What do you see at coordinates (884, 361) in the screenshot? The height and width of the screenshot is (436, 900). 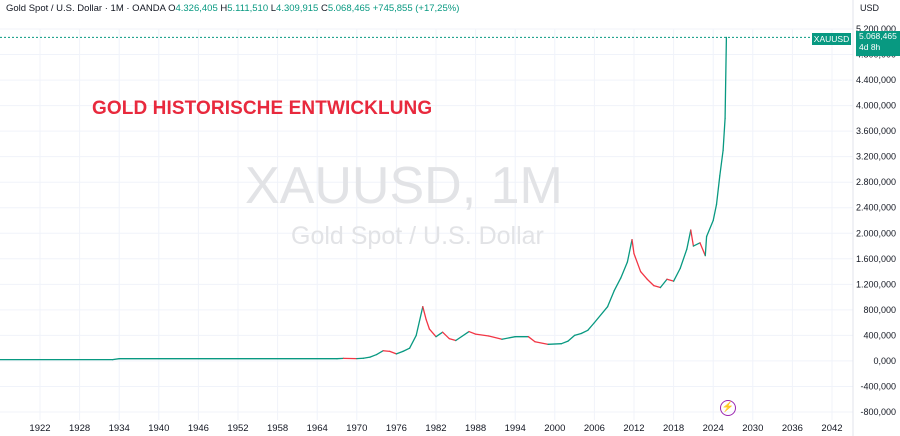 I see `y-tick-label: 0,000` at bounding box center [884, 361].